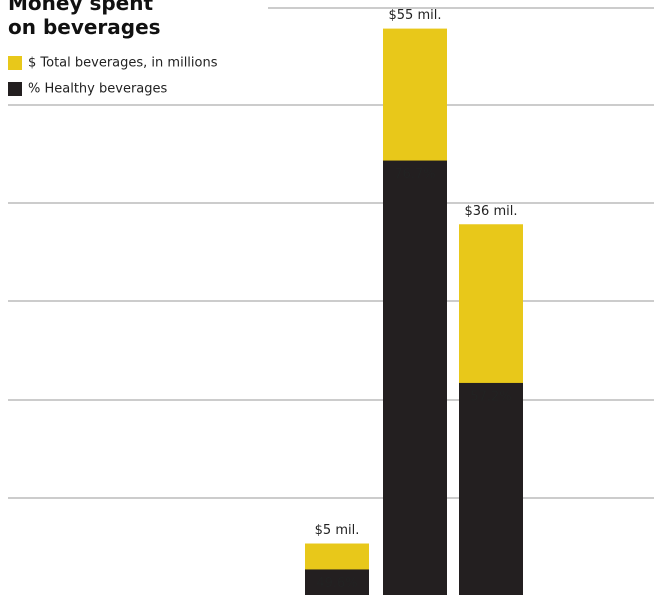  I want to click on healthy-label: 49.6%, so click(336, 583).